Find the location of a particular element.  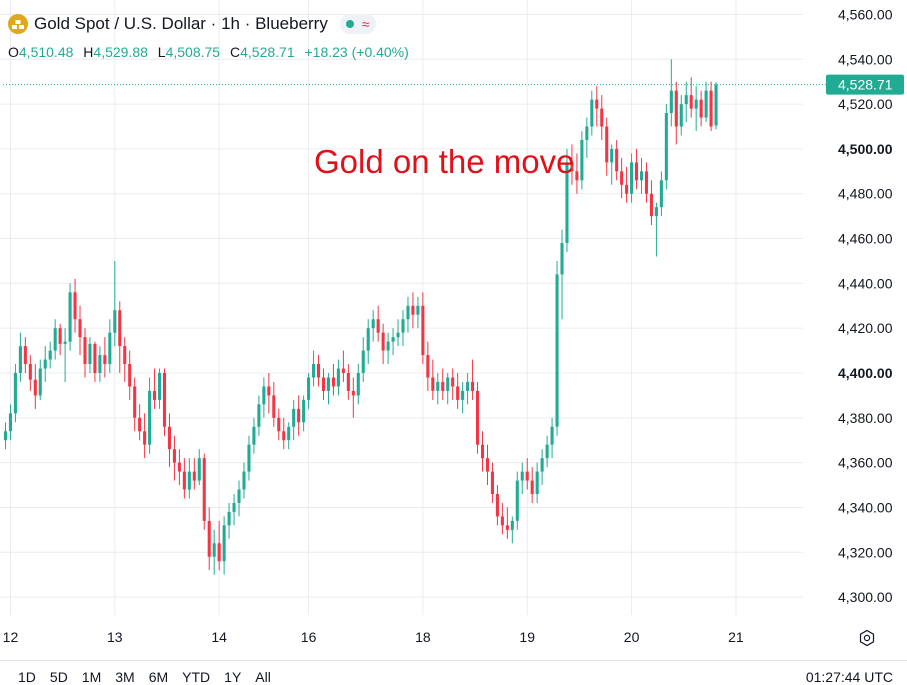

x-tick-label: 14 is located at coordinates (219, 637).